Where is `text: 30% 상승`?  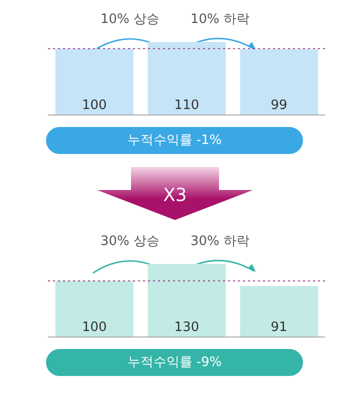 text: 30% 상승 is located at coordinates (130, 241).